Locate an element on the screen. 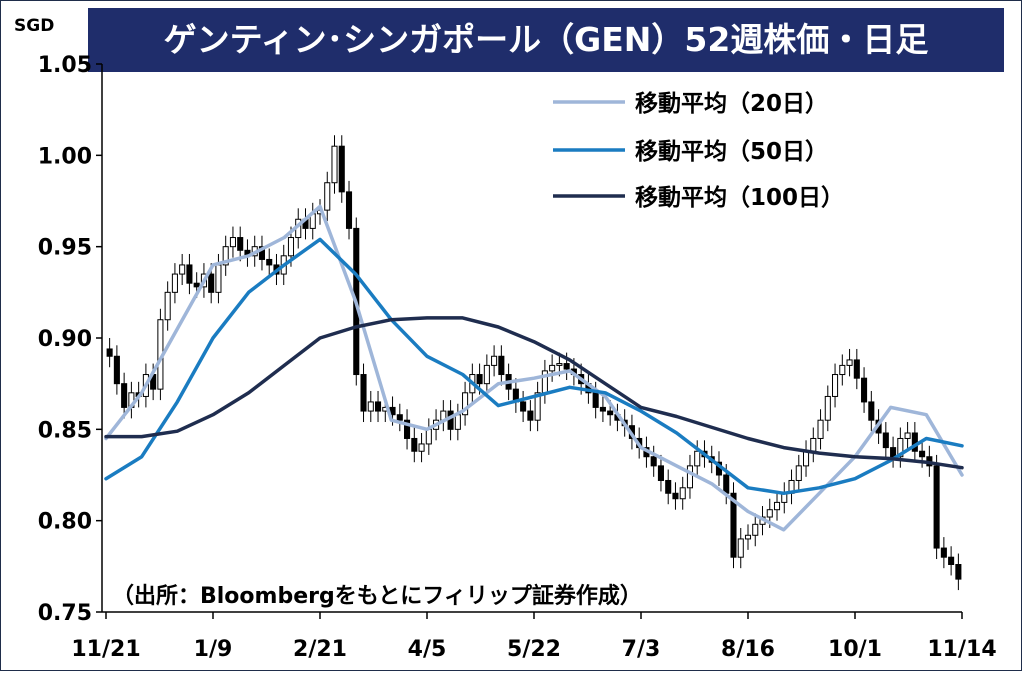 The image size is (1024, 673). y-tick-label: 0.75 is located at coordinates (65, 613).